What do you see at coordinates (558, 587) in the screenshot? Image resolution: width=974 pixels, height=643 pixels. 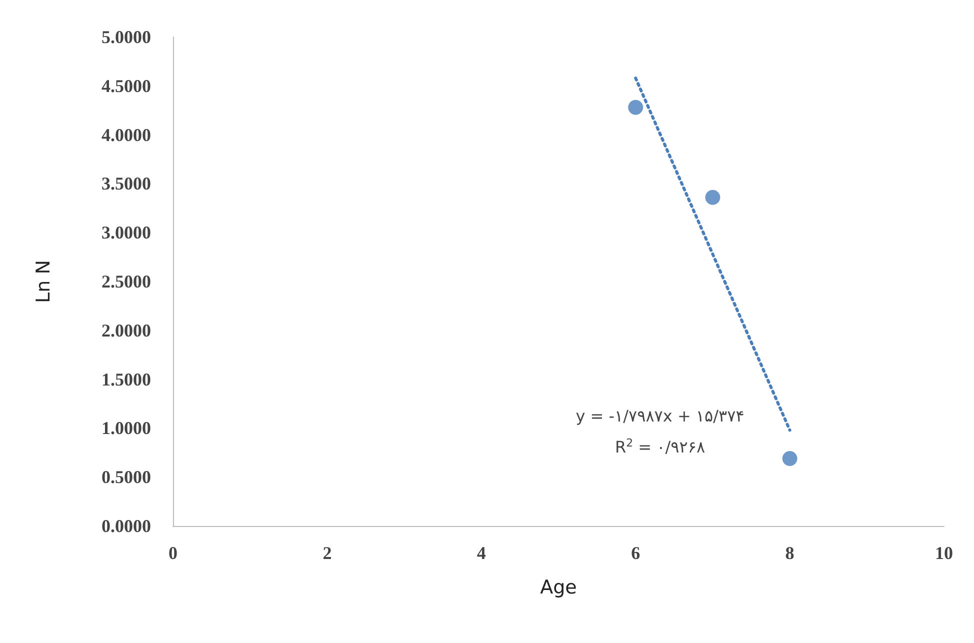 I see `x-axis-title: Age` at bounding box center [558, 587].